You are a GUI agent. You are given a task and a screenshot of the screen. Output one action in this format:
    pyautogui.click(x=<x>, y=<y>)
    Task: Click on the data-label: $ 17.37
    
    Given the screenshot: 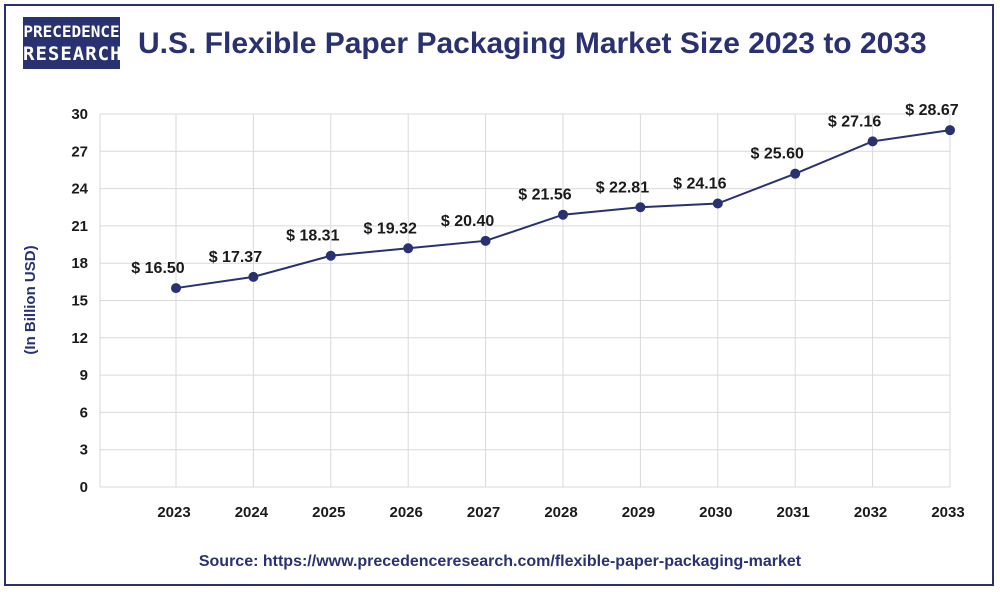 What is the action you would take?
    pyautogui.click(x=235, y=257)
    